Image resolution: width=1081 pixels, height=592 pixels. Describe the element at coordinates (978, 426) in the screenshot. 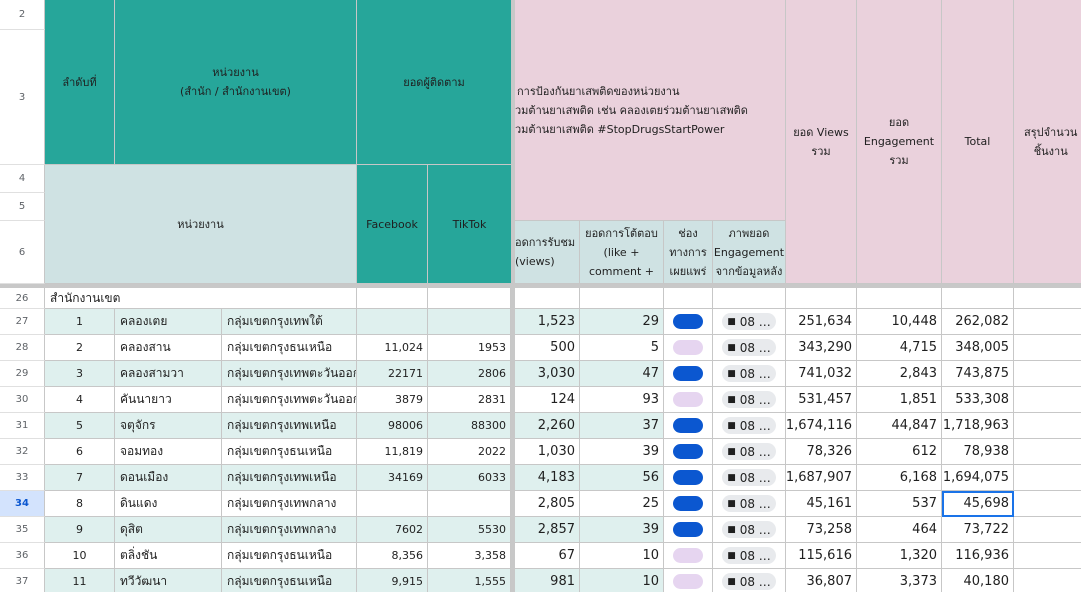

I see `total-cell: 1,718,963` at that location.